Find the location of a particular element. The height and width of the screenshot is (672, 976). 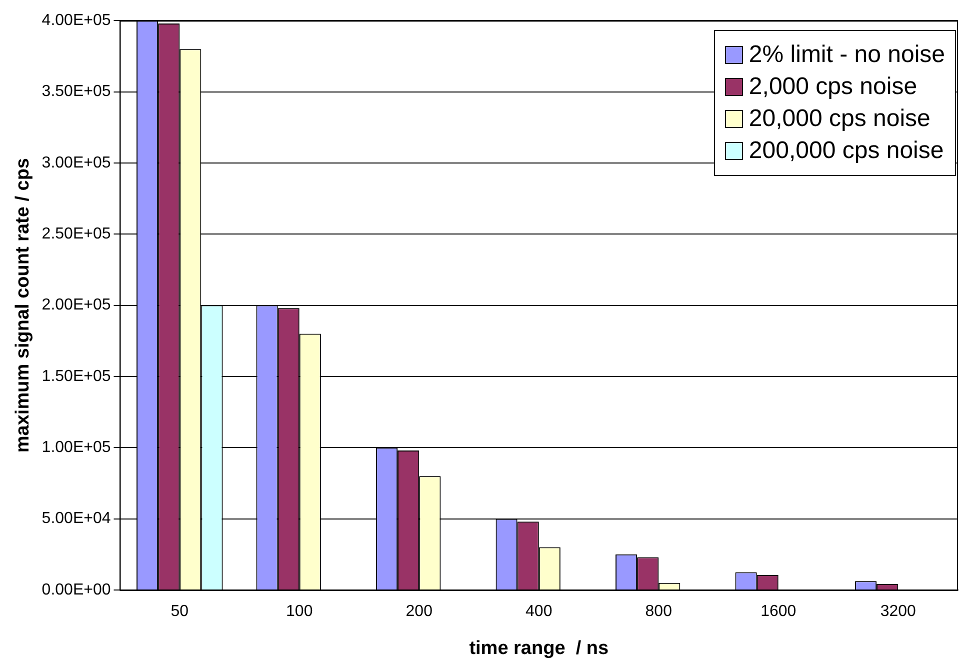

x-tick-label: 1600 is located at coordinates (778, 611).